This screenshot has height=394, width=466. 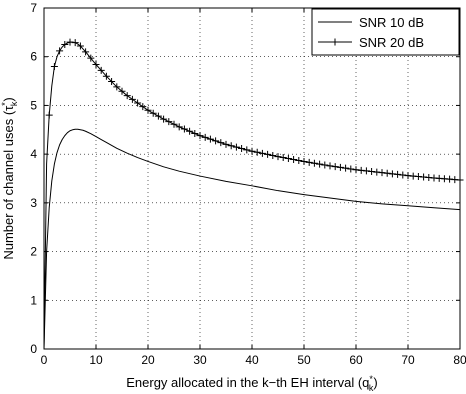 I want to click on legend: SNR 10 dB SNR 20 dB, so click(x=385, y=32).